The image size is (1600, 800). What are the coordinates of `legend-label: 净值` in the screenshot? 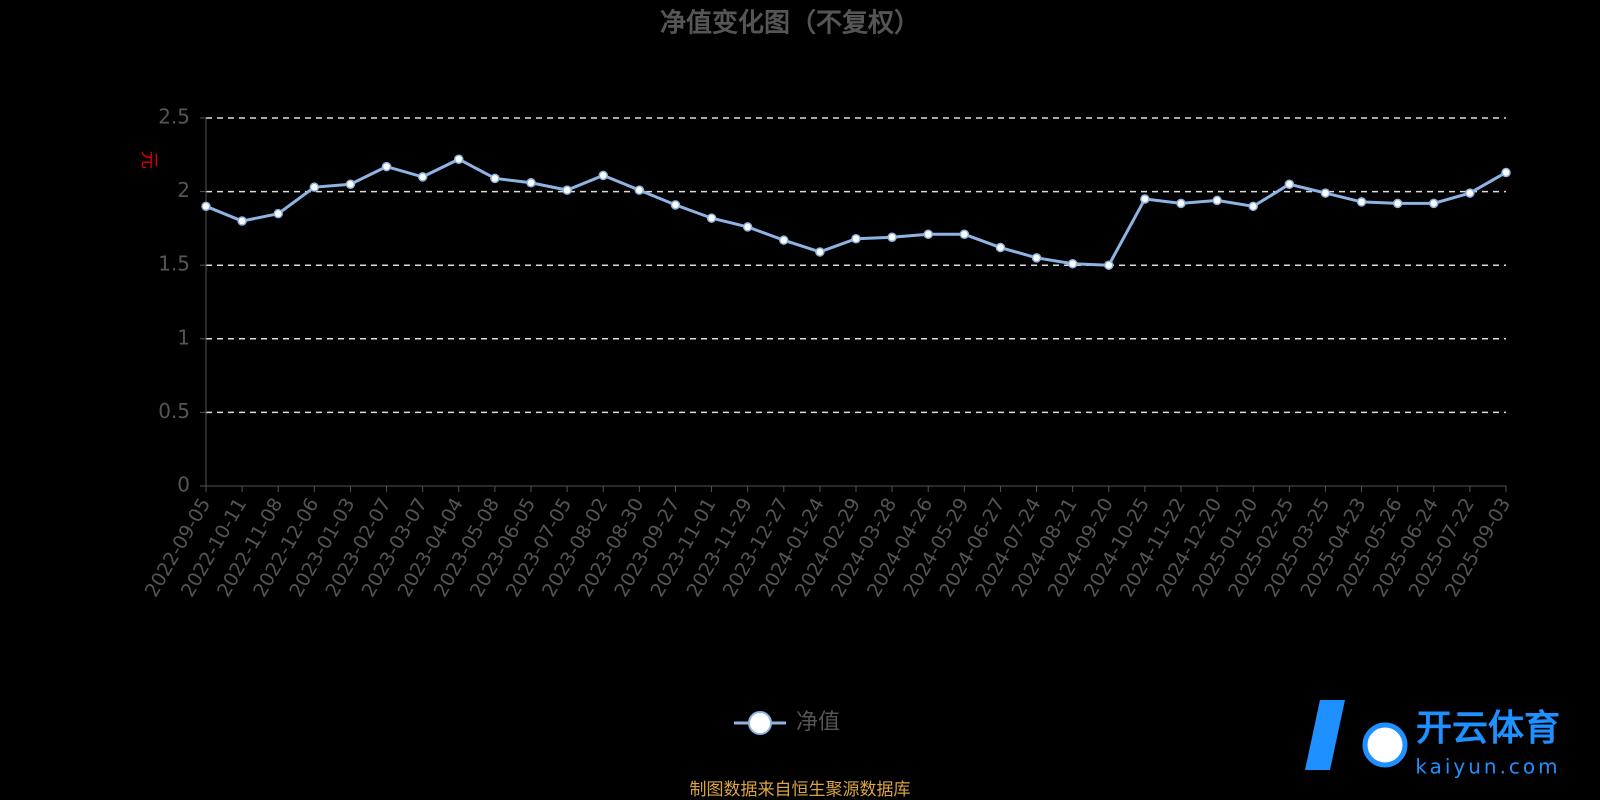 It's located at (818, 722).